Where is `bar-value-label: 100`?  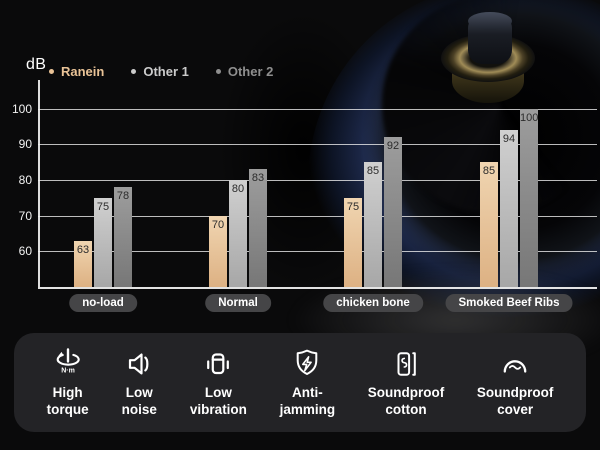 bar-value-label: 100 is located at coordinates (529, 117).